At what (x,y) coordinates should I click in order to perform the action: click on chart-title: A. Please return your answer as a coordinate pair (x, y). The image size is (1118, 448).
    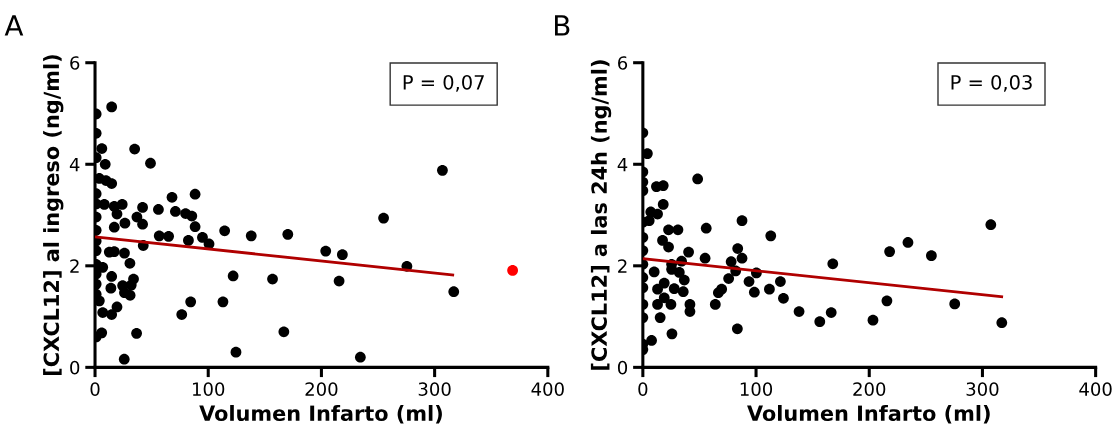
    Looking at the image, I should click on (14, 25).